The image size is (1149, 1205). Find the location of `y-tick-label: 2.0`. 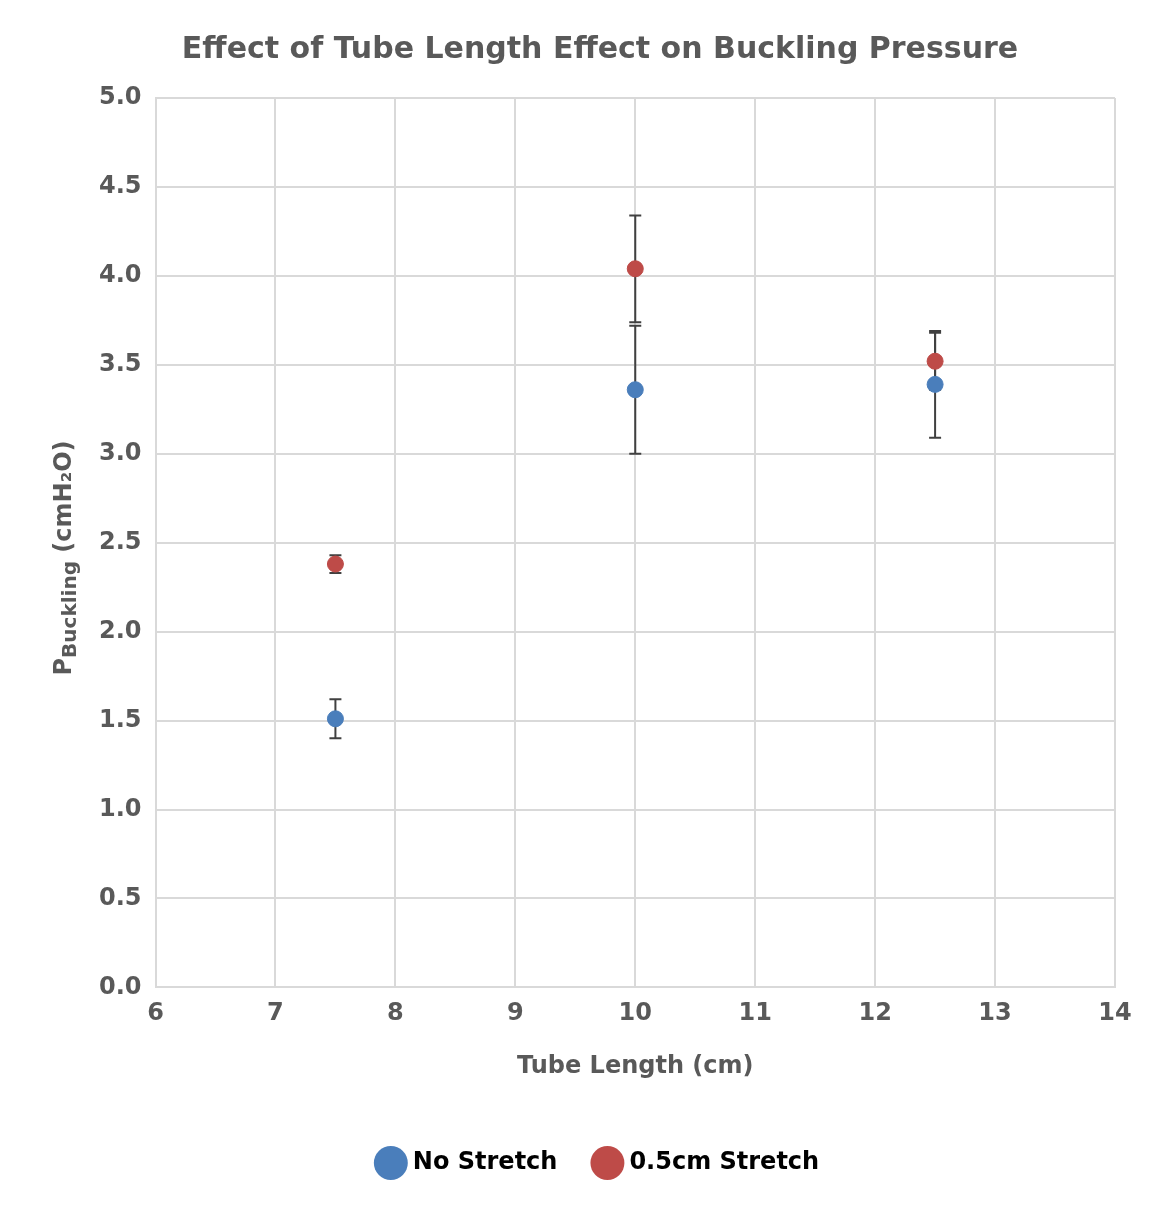

y-tick-label: 2.0 is located at coordinates (120, 629).